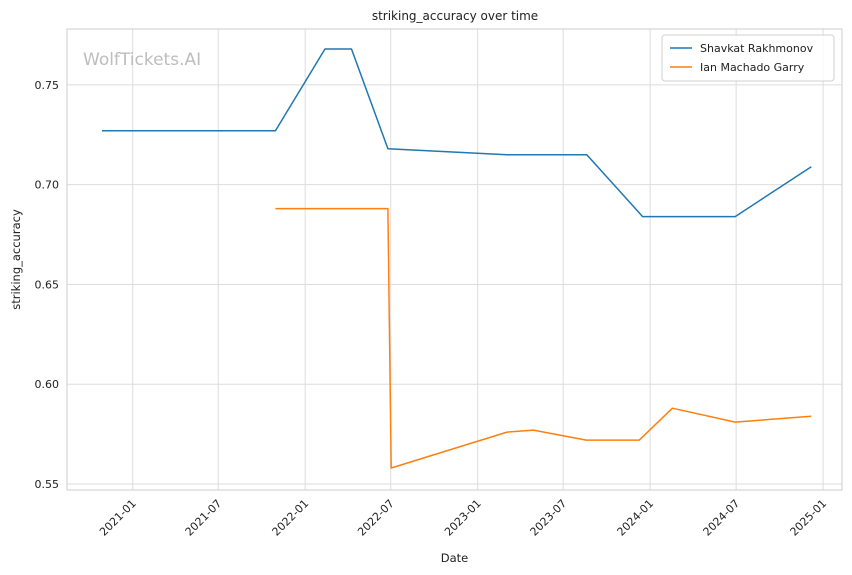 This screenshot has width=852, height=575. Describe the element at coordinates (455, 558) in the screenshot. I see `x-axis-label: Date` at that location.